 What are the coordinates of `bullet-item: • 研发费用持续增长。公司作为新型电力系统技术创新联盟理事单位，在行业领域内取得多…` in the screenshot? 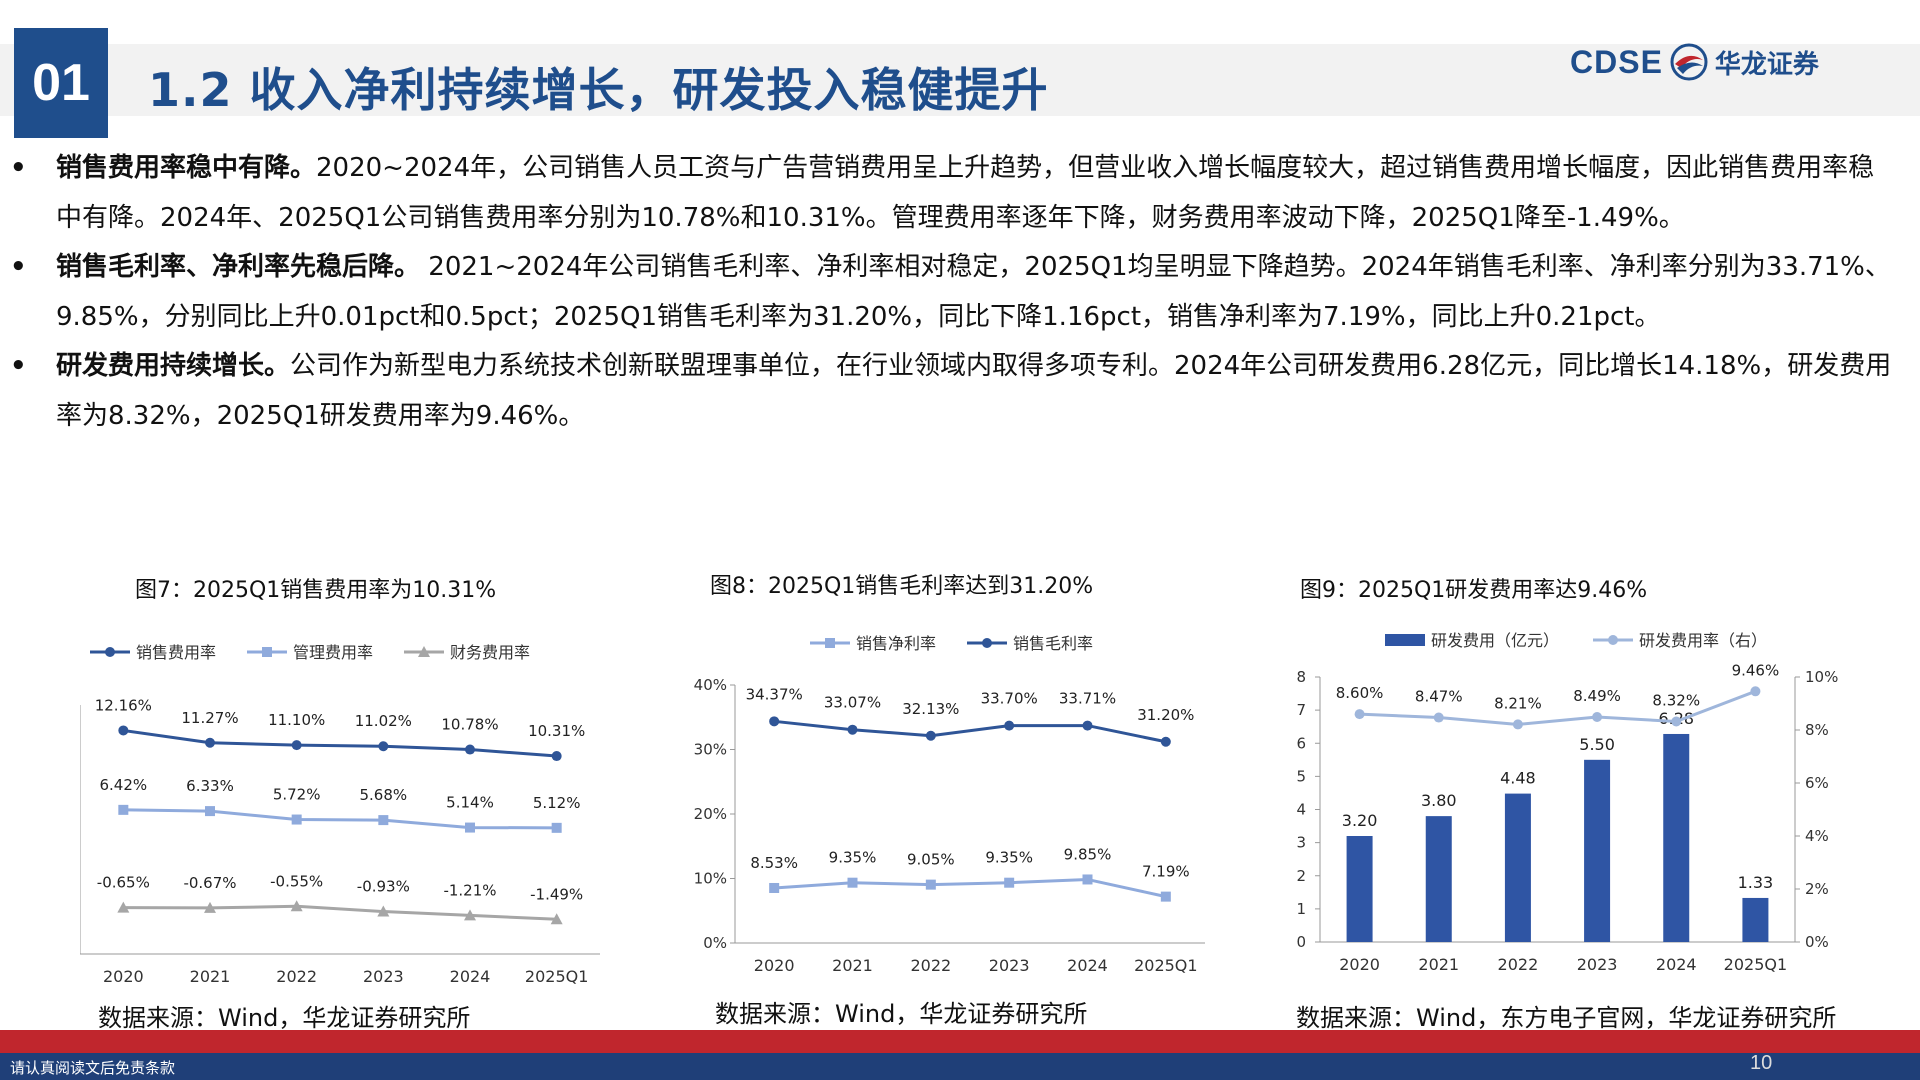 It's located at (955, 391).